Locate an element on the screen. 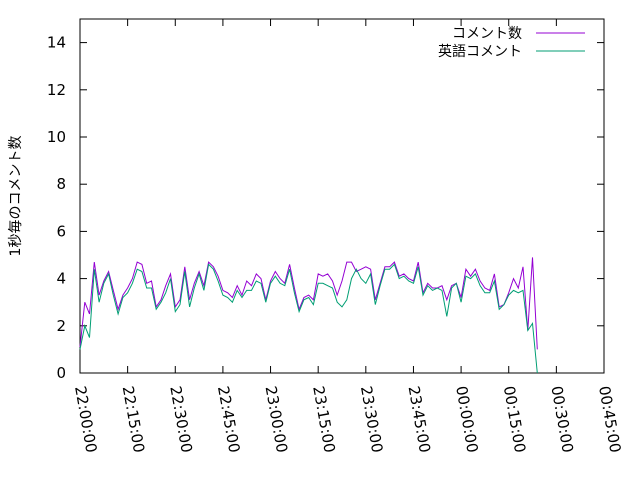 This screenshot has width=640, height=480. x-tick-label: 00:00:00 is located at coordinates (466, 419).